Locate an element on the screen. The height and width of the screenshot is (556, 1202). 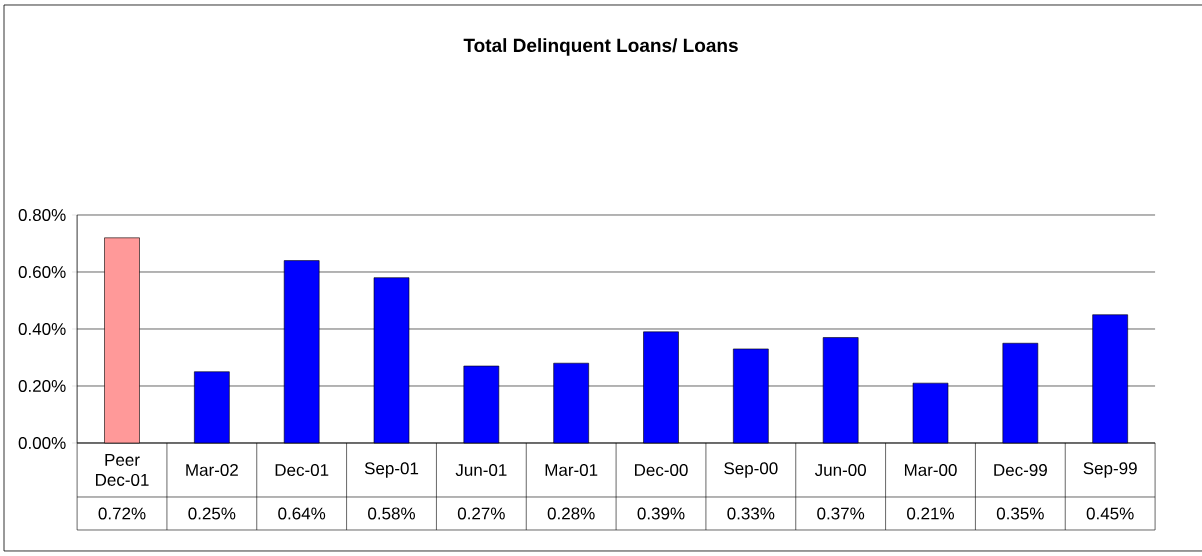
data-label: 0.25% is located at coordinates (212, 513).